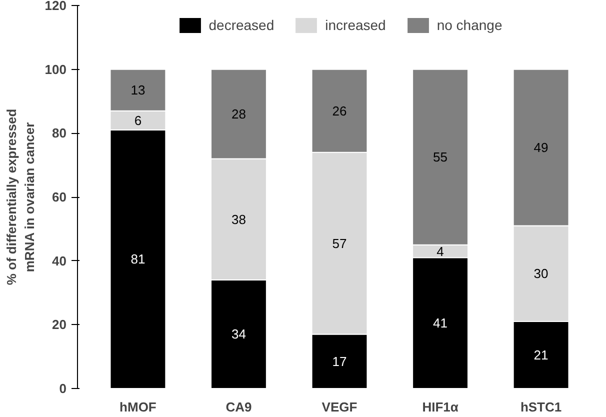 The height and width of the screenshot is (417, 606). I want to click on x-tick-label: CA9, so click(239, 407).